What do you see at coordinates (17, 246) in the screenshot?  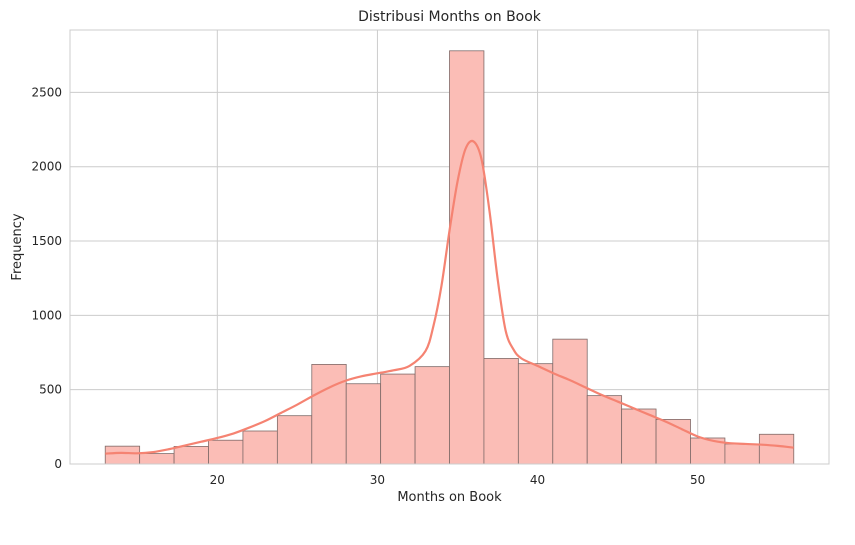 I see `y-axis-title: Frequency` at bounding box center [17, 246].